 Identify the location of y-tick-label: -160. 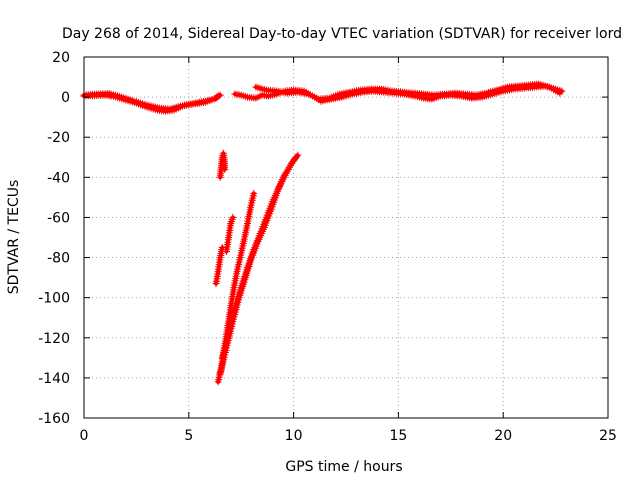
(54, 419).